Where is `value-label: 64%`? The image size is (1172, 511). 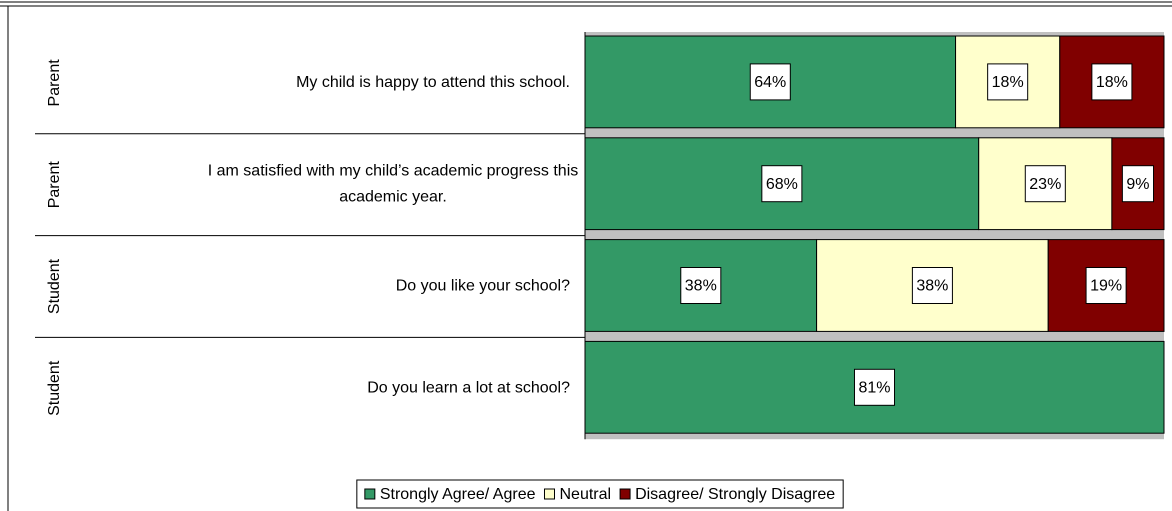 value-label: 64% is located at coordinates (770, 82).